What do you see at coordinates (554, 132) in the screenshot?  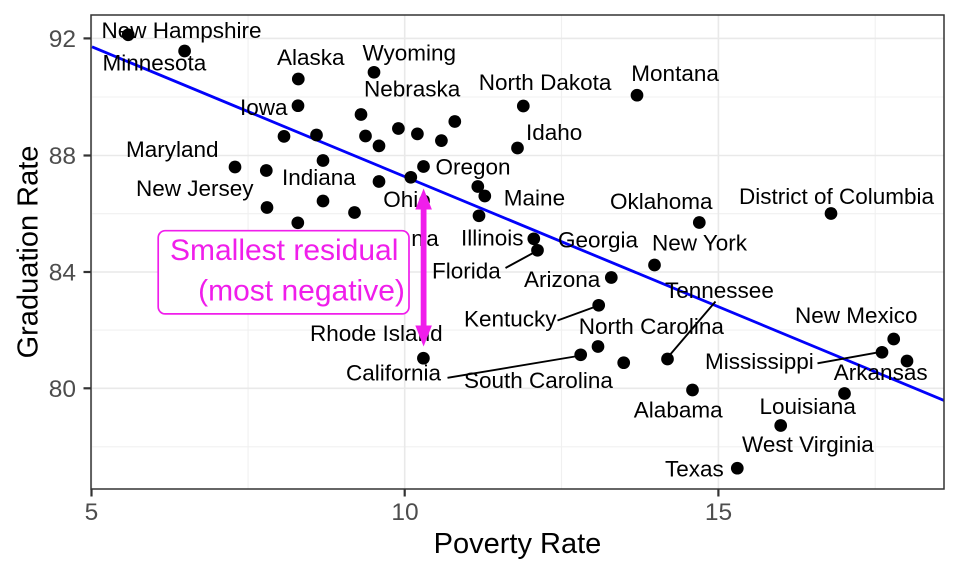 I see `svg-text: Idaho` at bounding box center [554, 132].